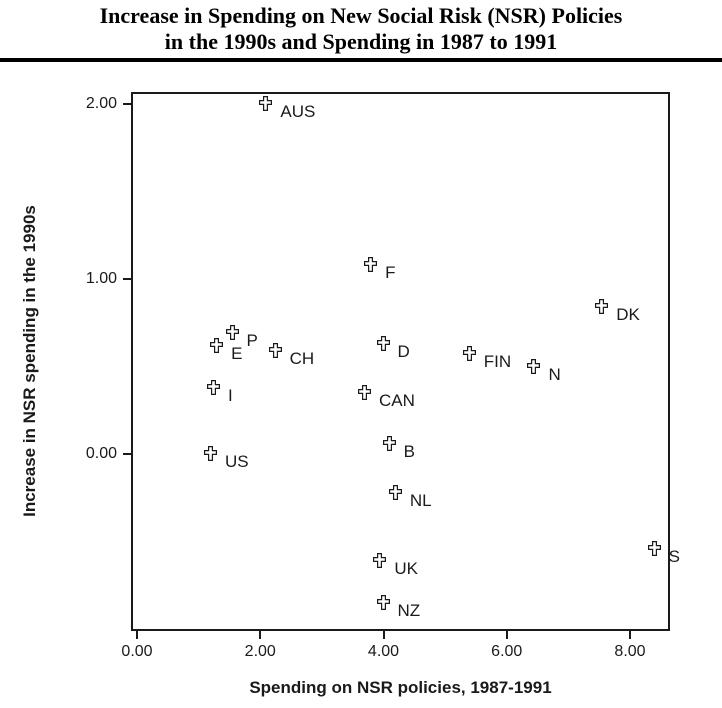 Image resolution: width=722 pixels, height=708 pixels. I want to click on data-point-nz, so click(383, 602).